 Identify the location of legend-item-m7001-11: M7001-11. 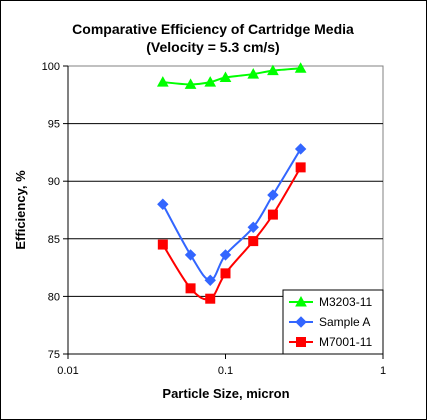
(330, 342).